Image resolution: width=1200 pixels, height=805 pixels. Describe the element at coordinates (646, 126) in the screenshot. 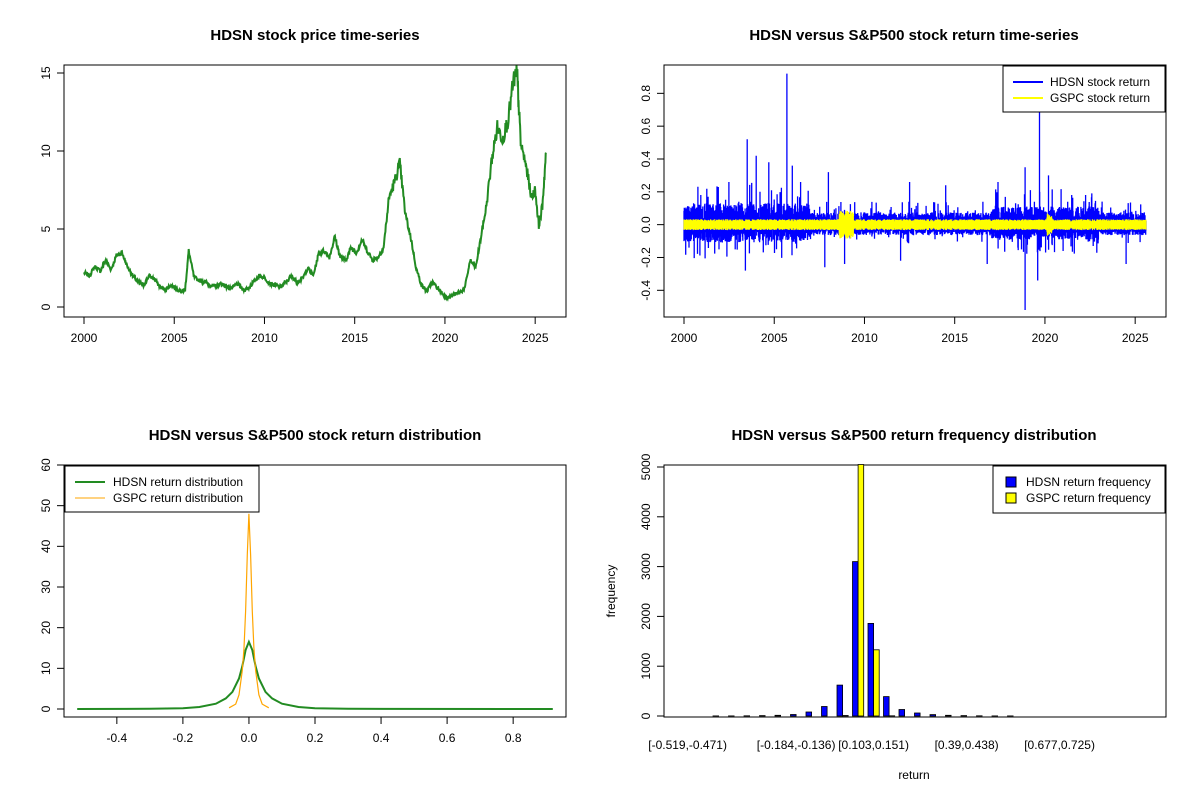

I see `returns-y-tick-label: 0.6` at that location.